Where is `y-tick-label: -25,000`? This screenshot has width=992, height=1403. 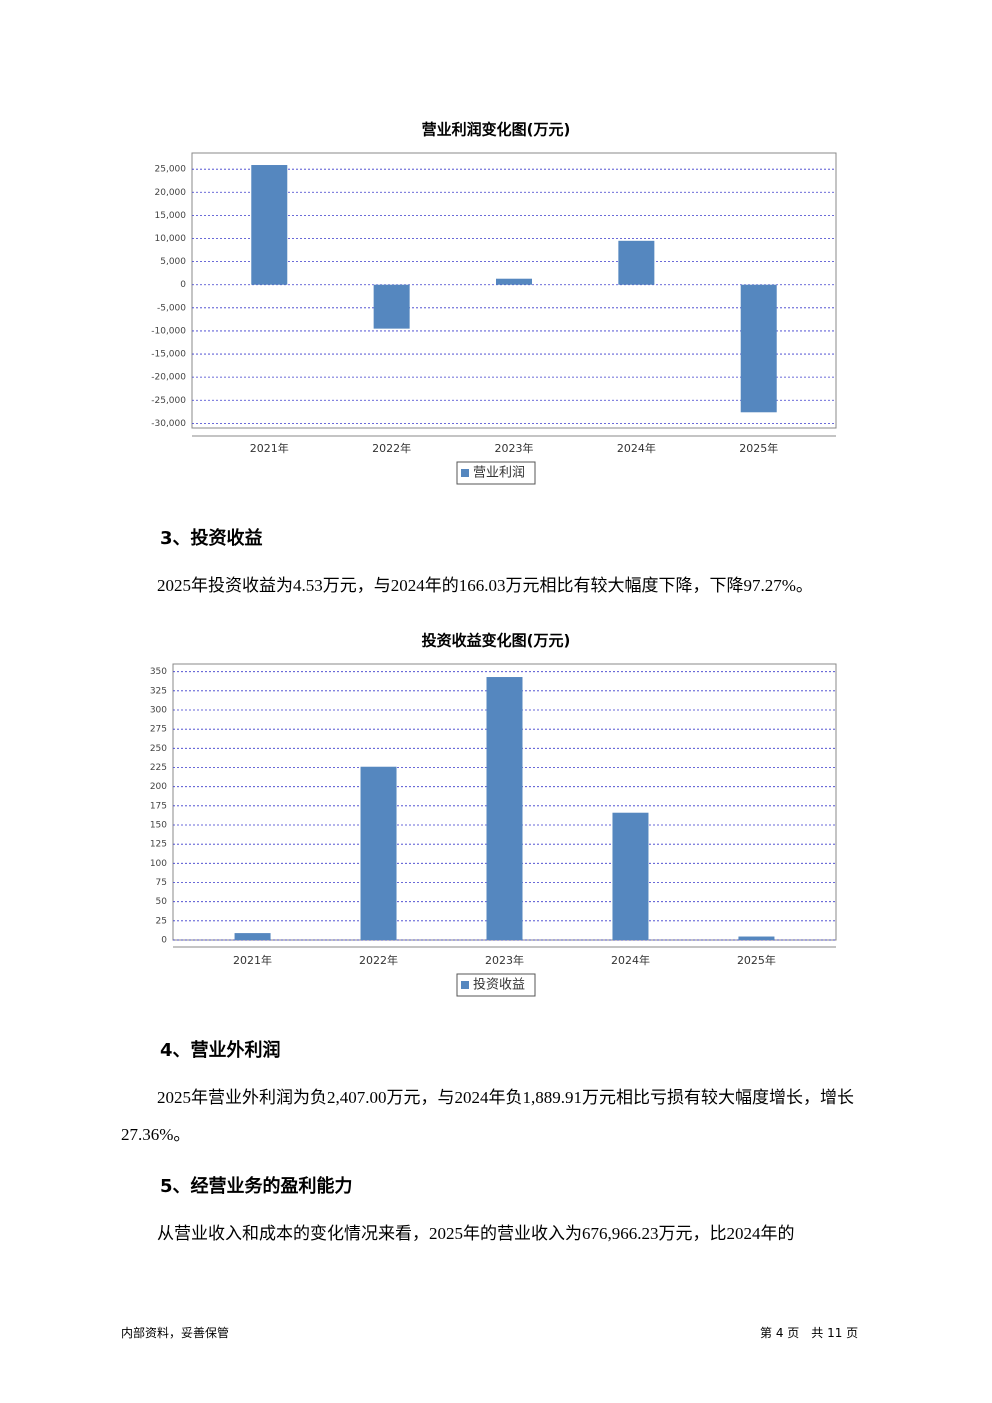 y-tick-label: -25,000 is located at coordinates (168, 401).